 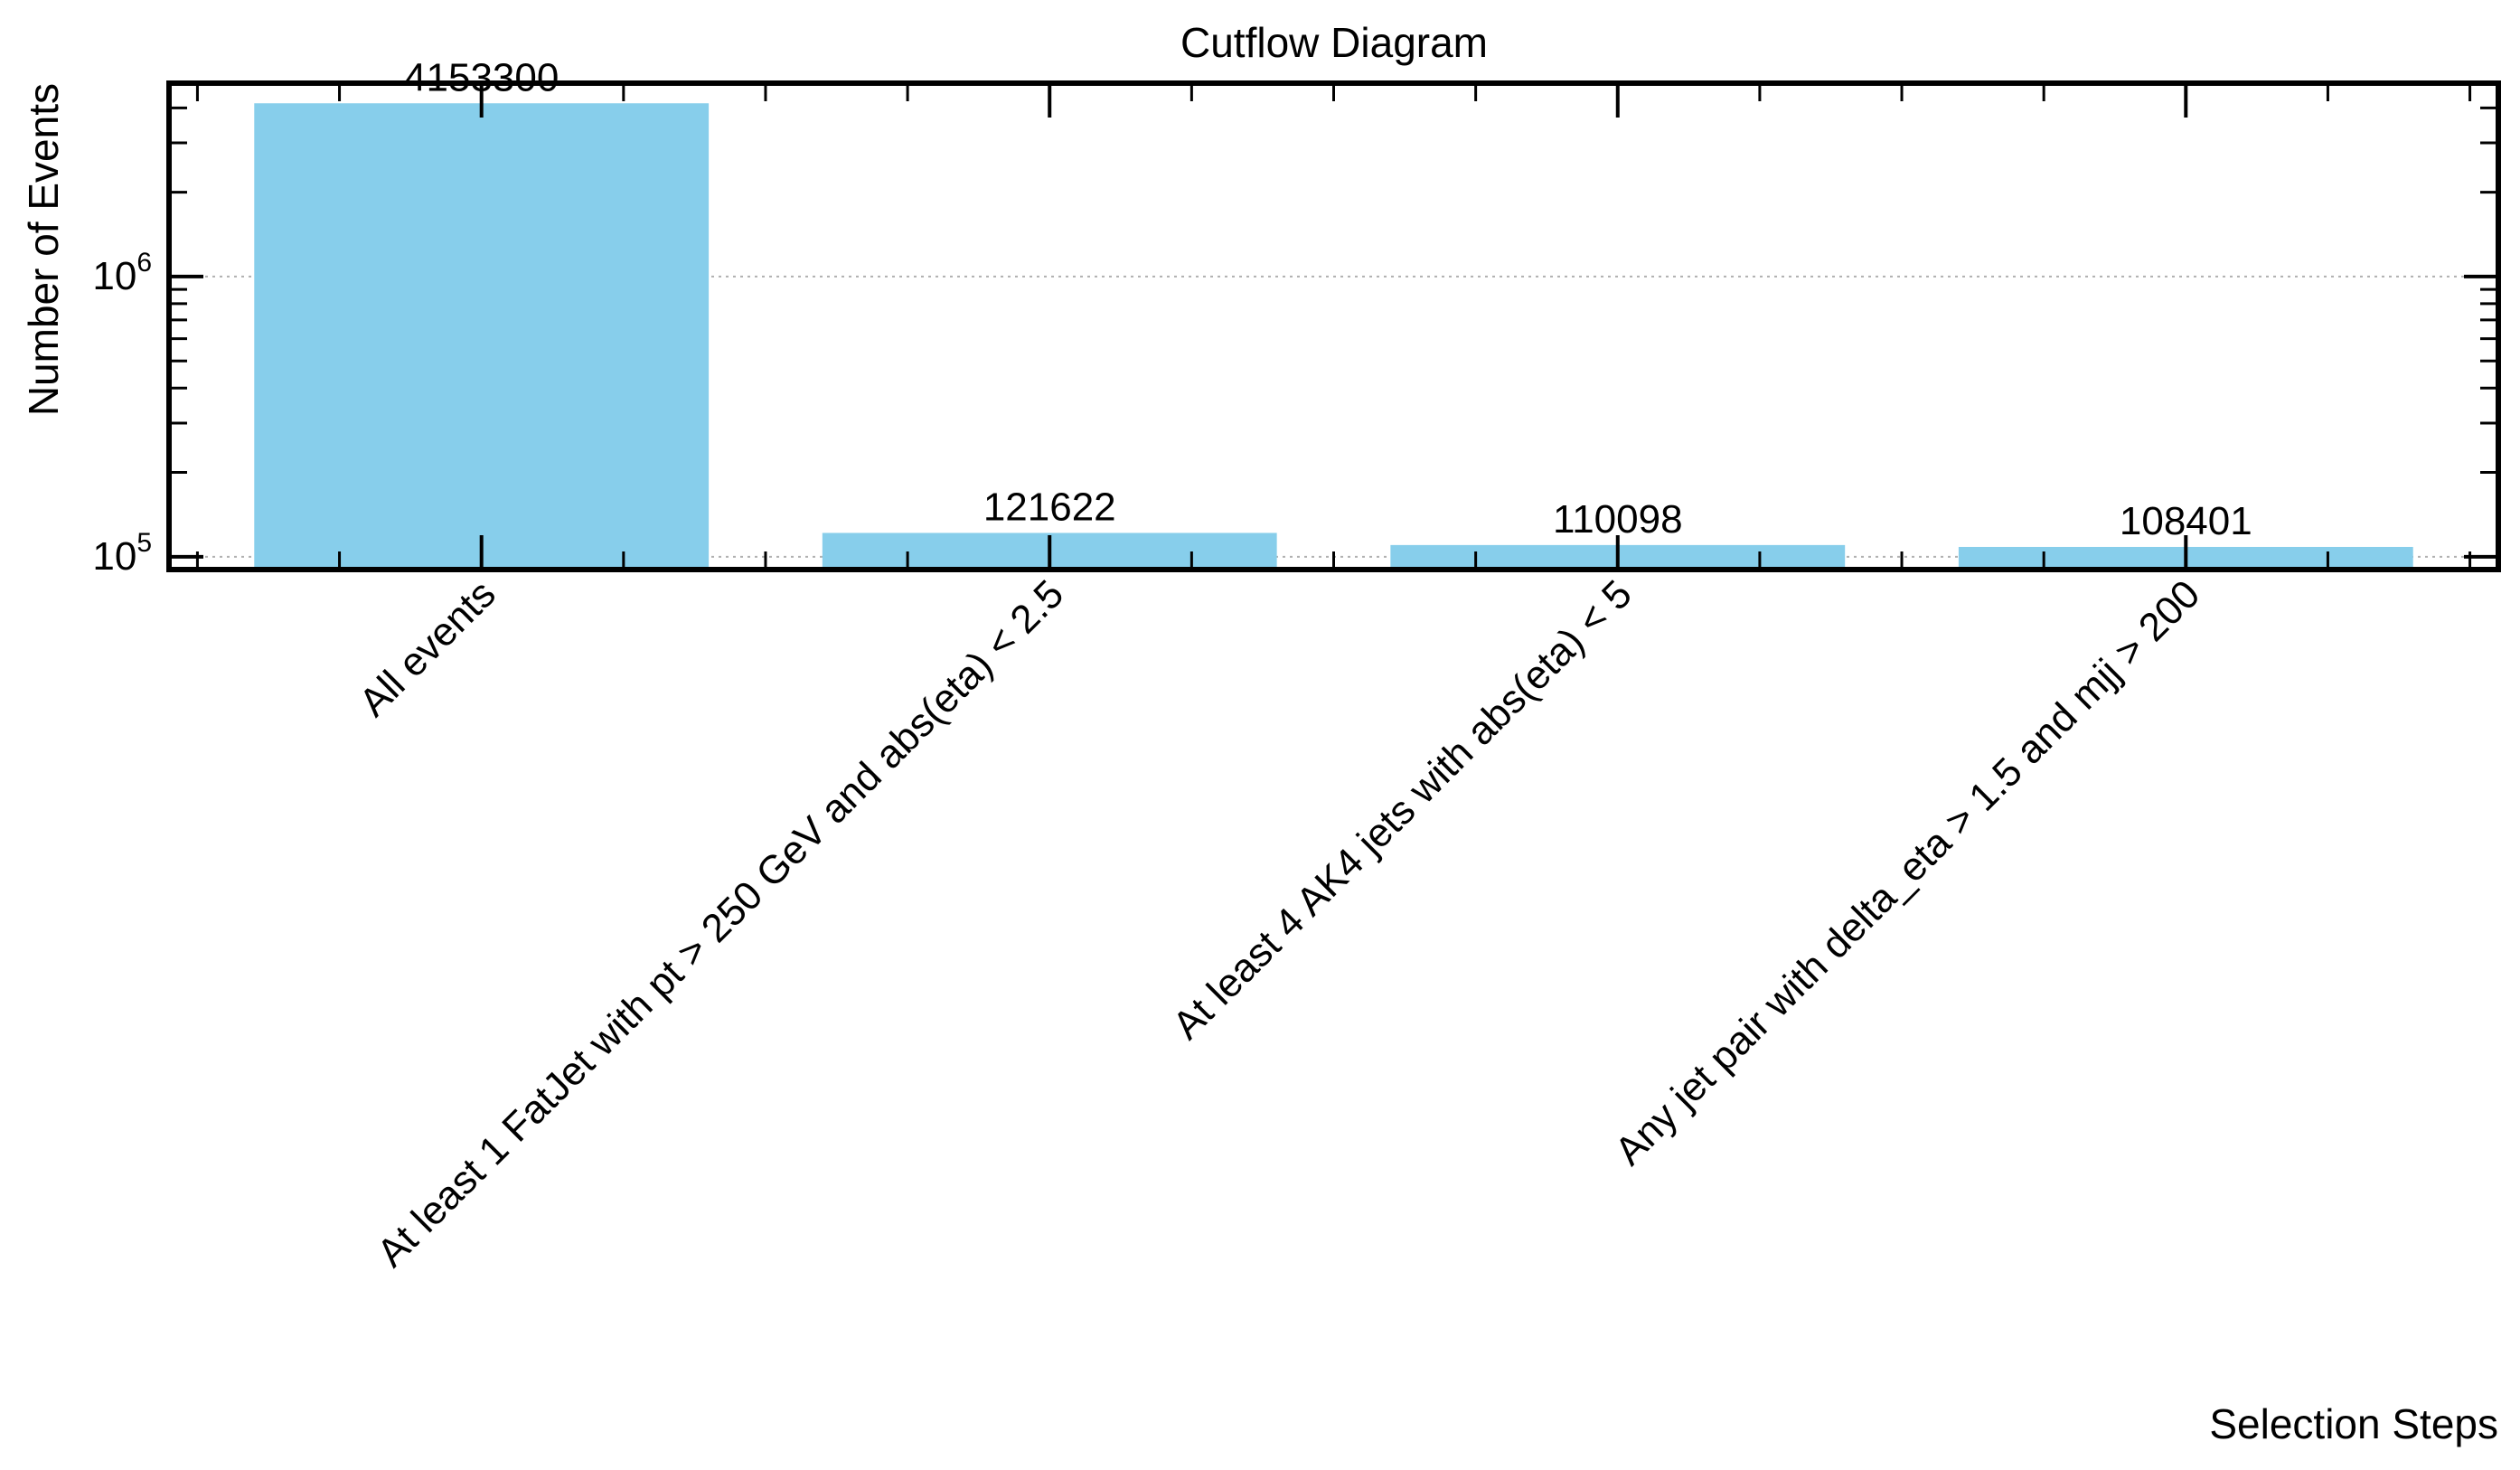 I want to click on value-label: 110098, so click(x=1618, y=519).